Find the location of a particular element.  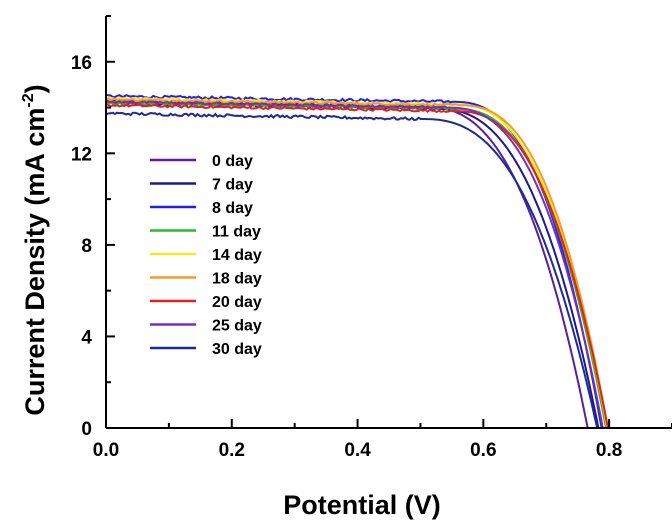

legend-label: 25 day is located at coordinates (237, 326).